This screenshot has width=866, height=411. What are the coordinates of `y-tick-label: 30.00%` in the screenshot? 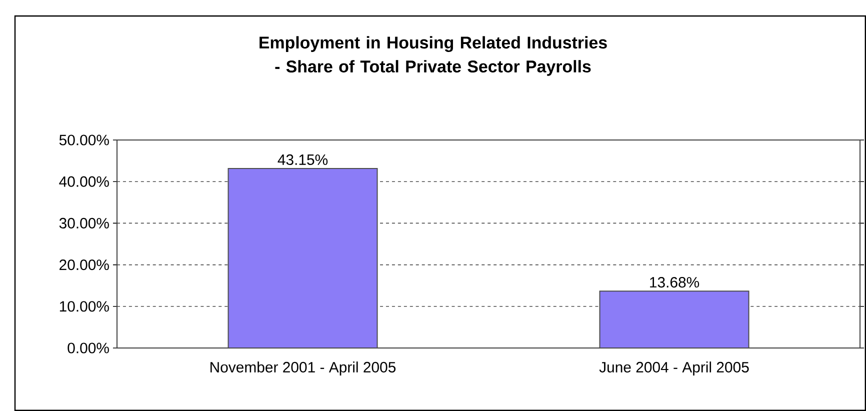 It's located at (84, 223).